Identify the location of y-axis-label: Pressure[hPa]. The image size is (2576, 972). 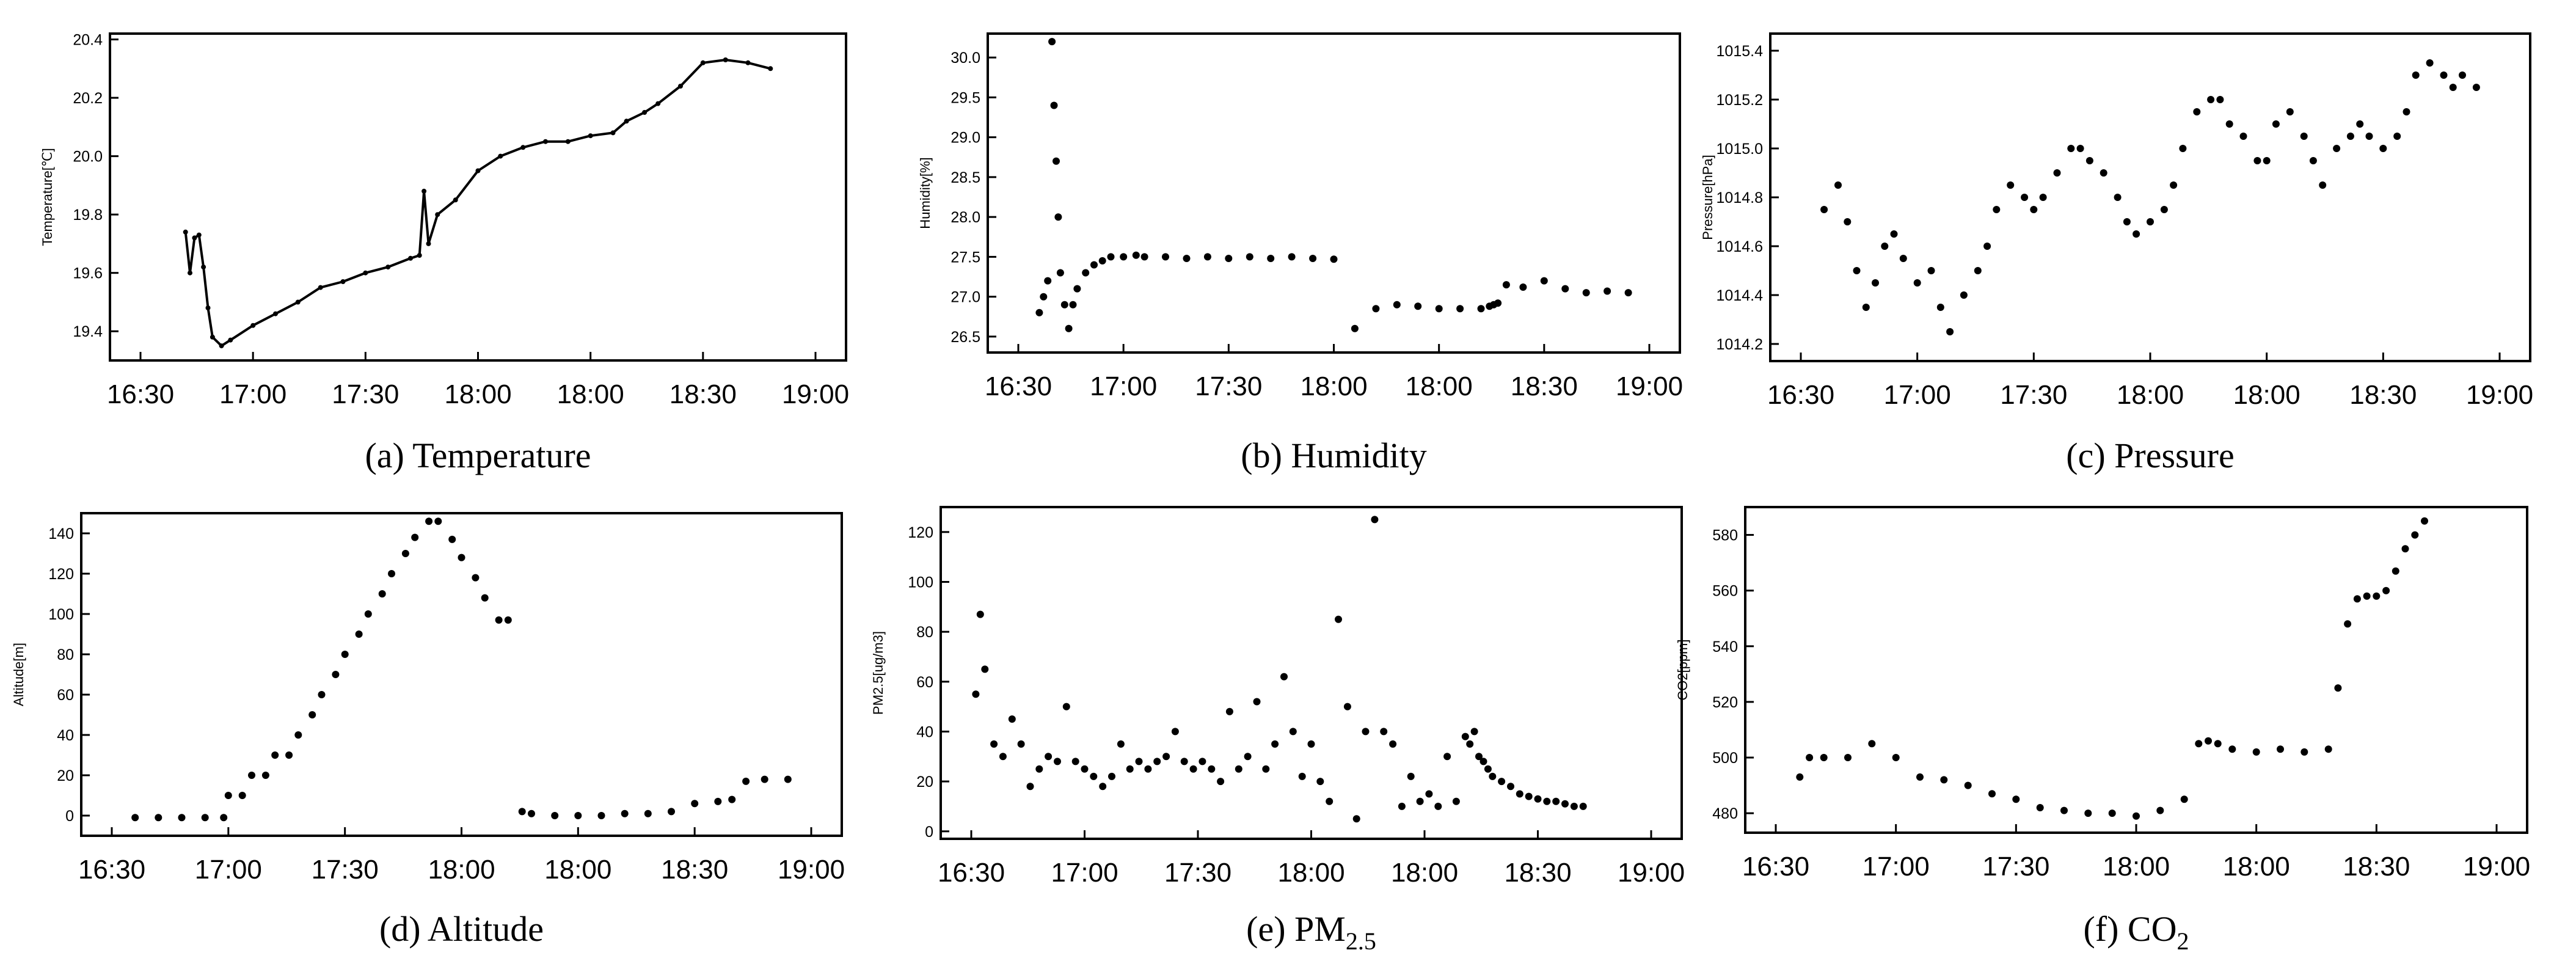
(1707, 197).